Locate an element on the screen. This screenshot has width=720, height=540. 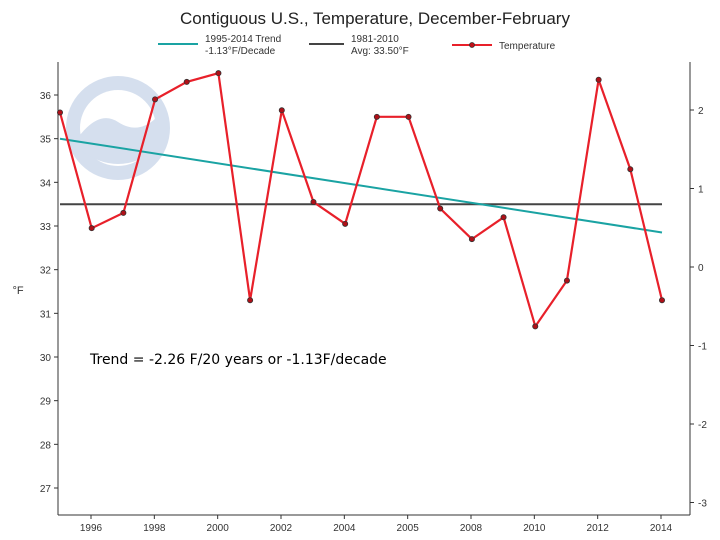
y-right-tick-label: 0 is located at coordinates (701, 268).